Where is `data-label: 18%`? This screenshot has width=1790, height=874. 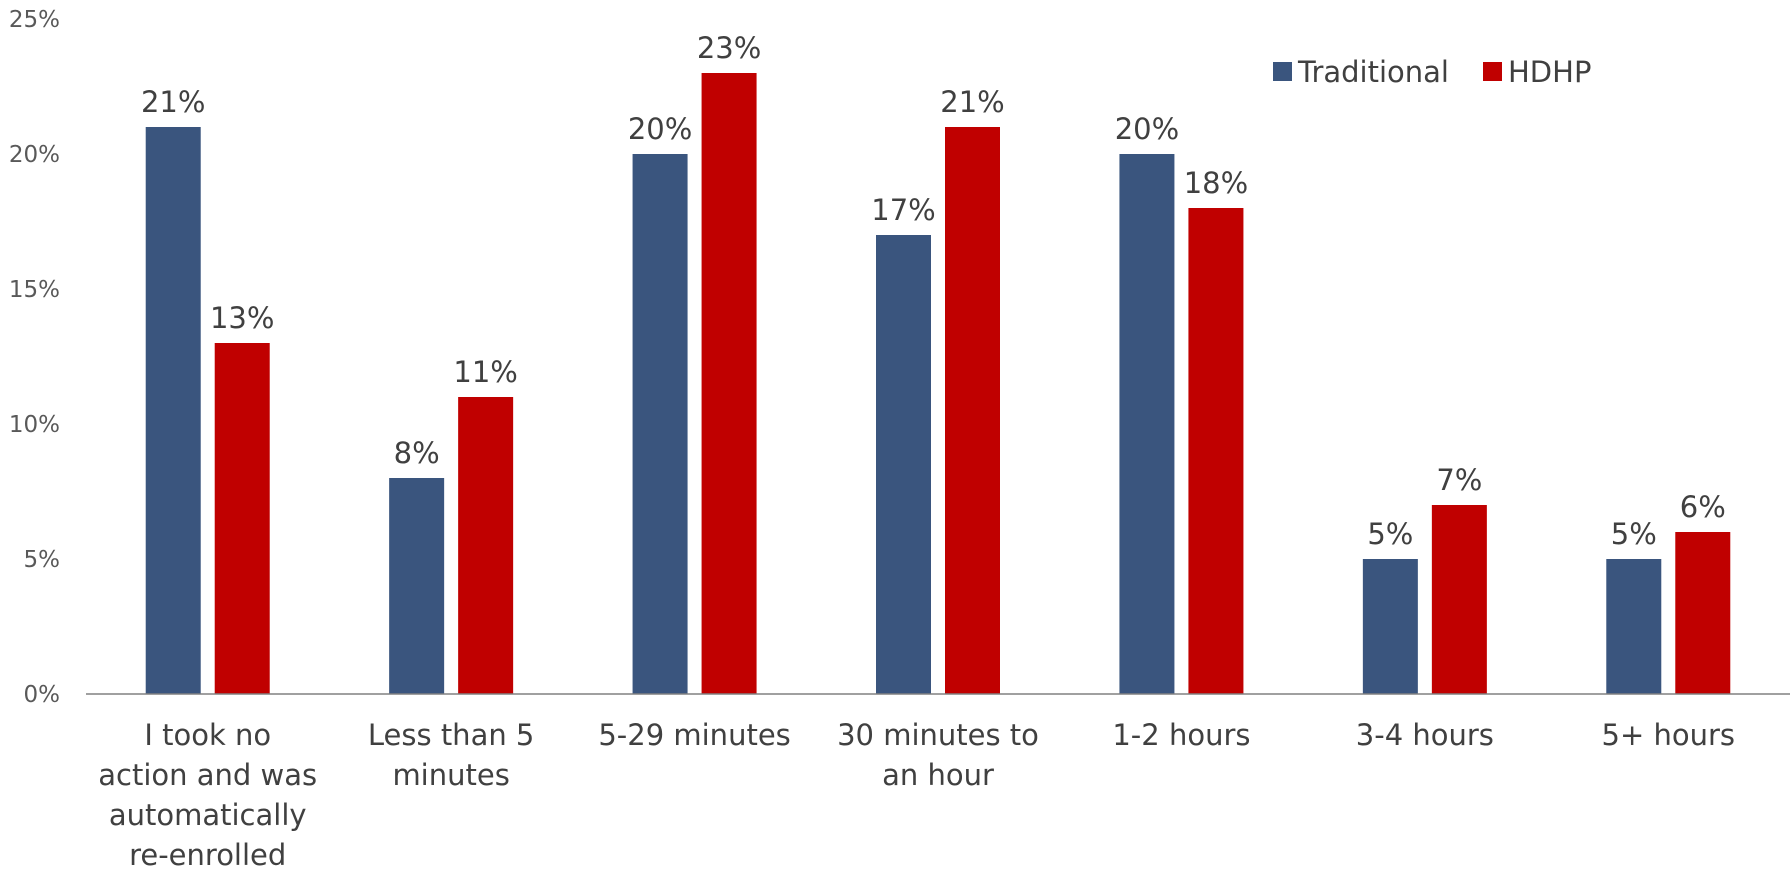 data-label: 18% is located at coordinates (1216, 183).